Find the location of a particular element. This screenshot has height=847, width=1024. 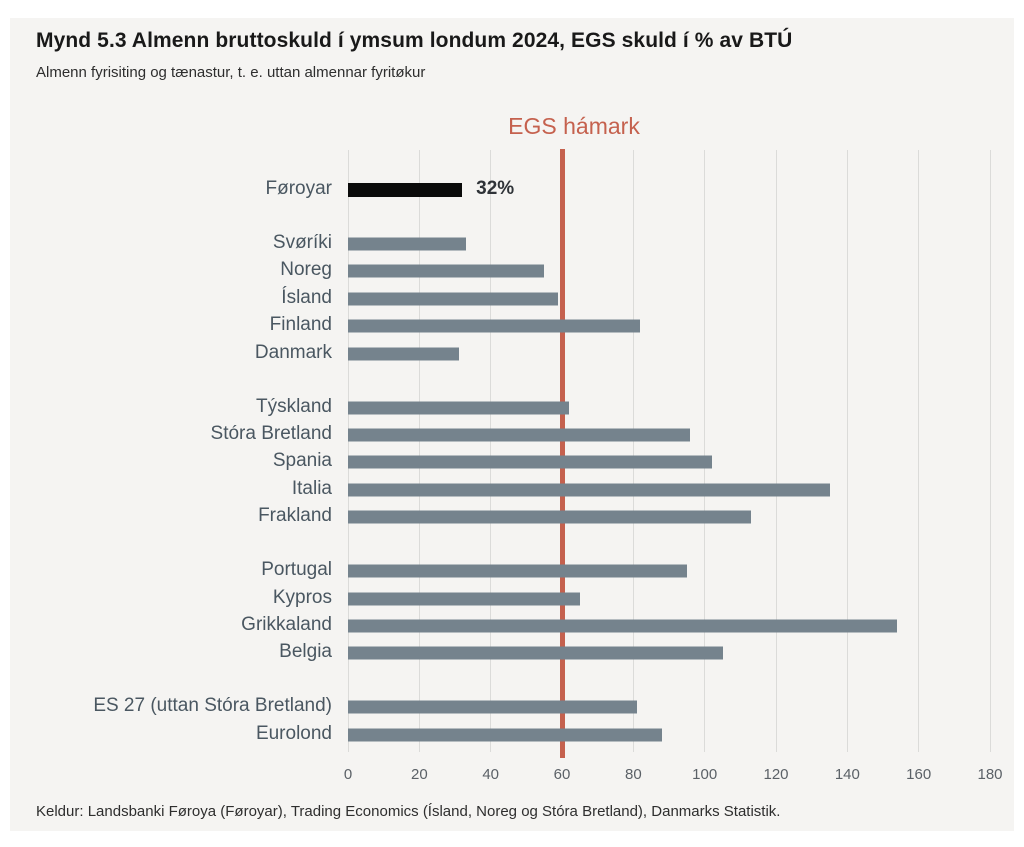

bar-row: Noreg is located at coordinates (512, 271).